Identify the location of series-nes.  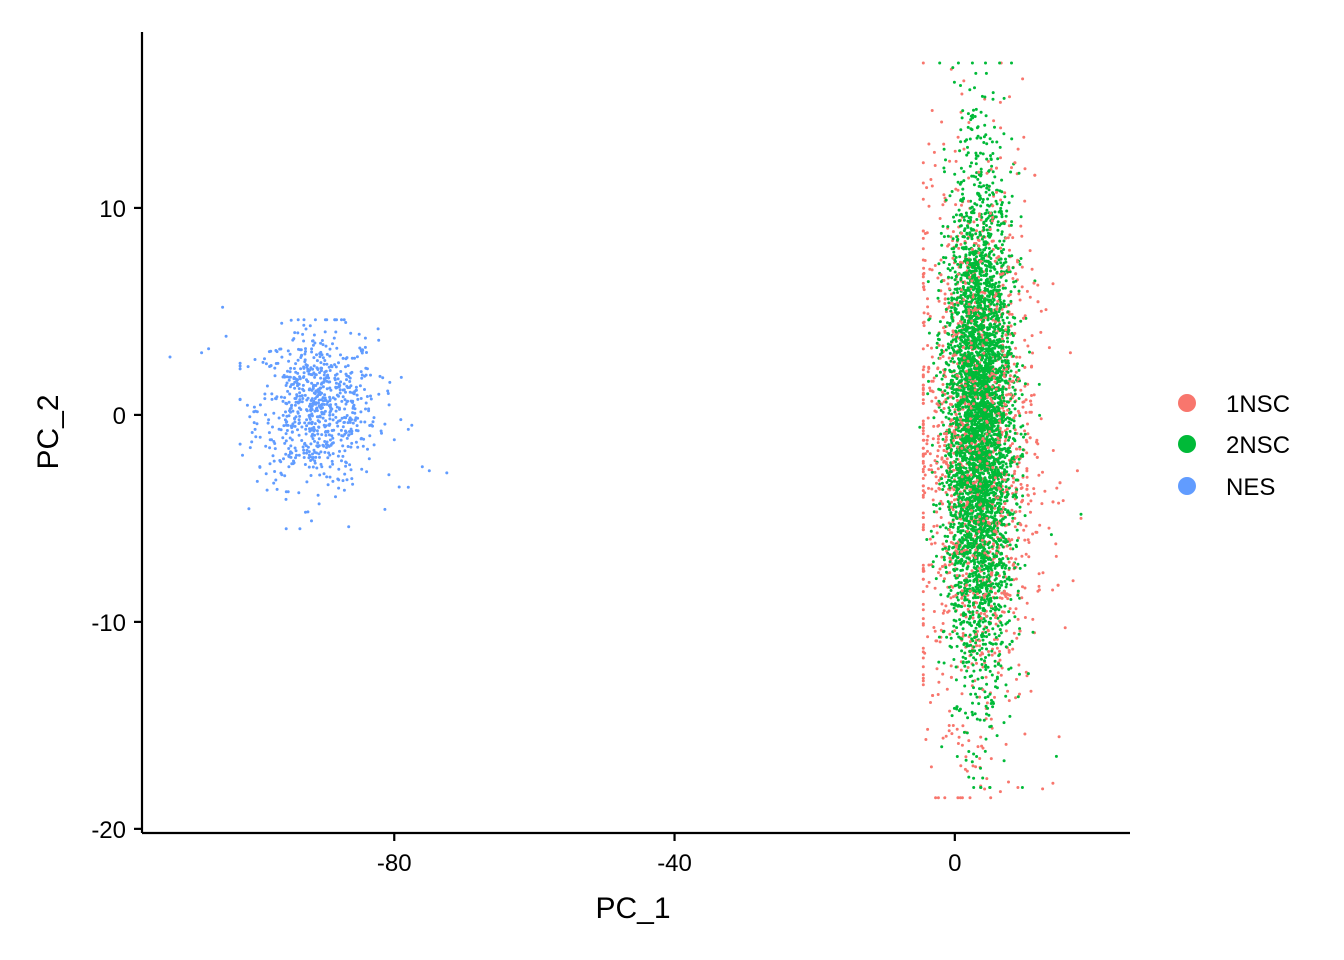
(308, 418).